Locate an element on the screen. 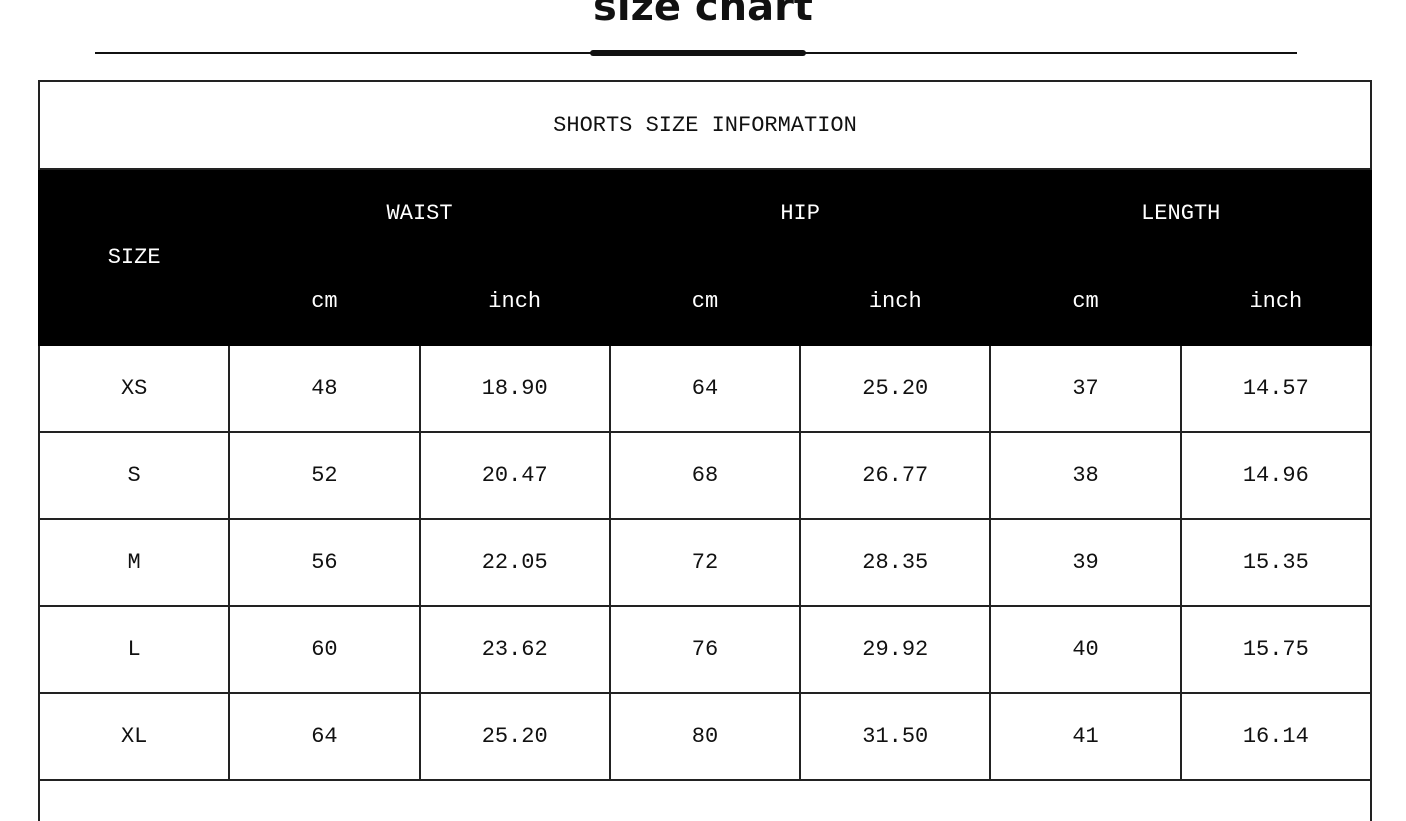 Image resolution: width=1406 pixels, height=821 pixels. table-row: M 56 22.05 72 28.35 39 15.35 is located at coordinates (705, 562).